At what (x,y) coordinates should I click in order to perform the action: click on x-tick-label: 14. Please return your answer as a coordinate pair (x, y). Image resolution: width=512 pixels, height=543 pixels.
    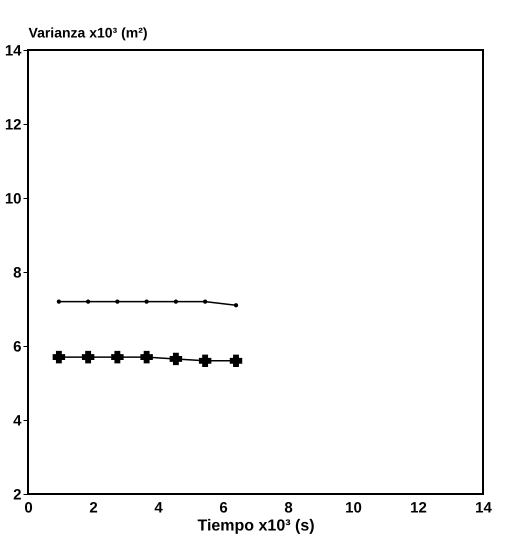
    Looking at the image, I should click on (483, 508).